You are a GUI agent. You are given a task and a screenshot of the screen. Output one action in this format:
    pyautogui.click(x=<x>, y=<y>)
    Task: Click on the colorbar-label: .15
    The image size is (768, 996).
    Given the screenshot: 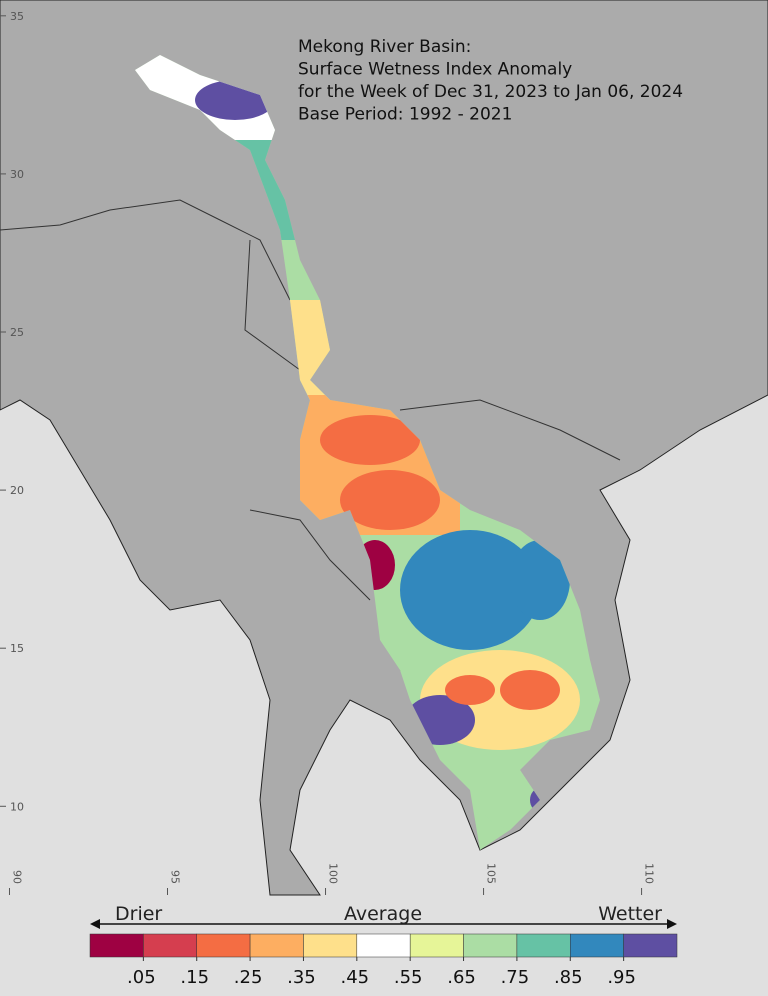 What is the action you would take?
    pyautogui.click(x=194, y=977)
    